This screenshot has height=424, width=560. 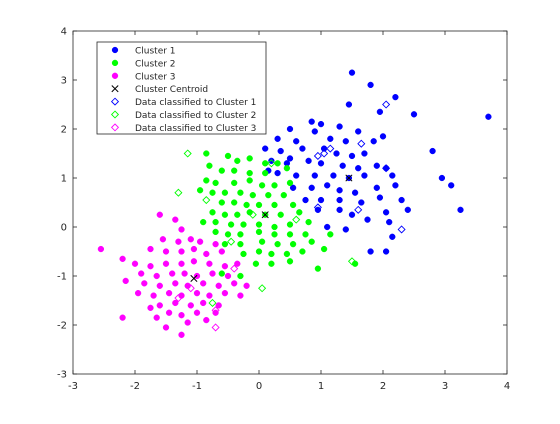 I want to click on x-tick-label: 3, so click(x=445, y=386).